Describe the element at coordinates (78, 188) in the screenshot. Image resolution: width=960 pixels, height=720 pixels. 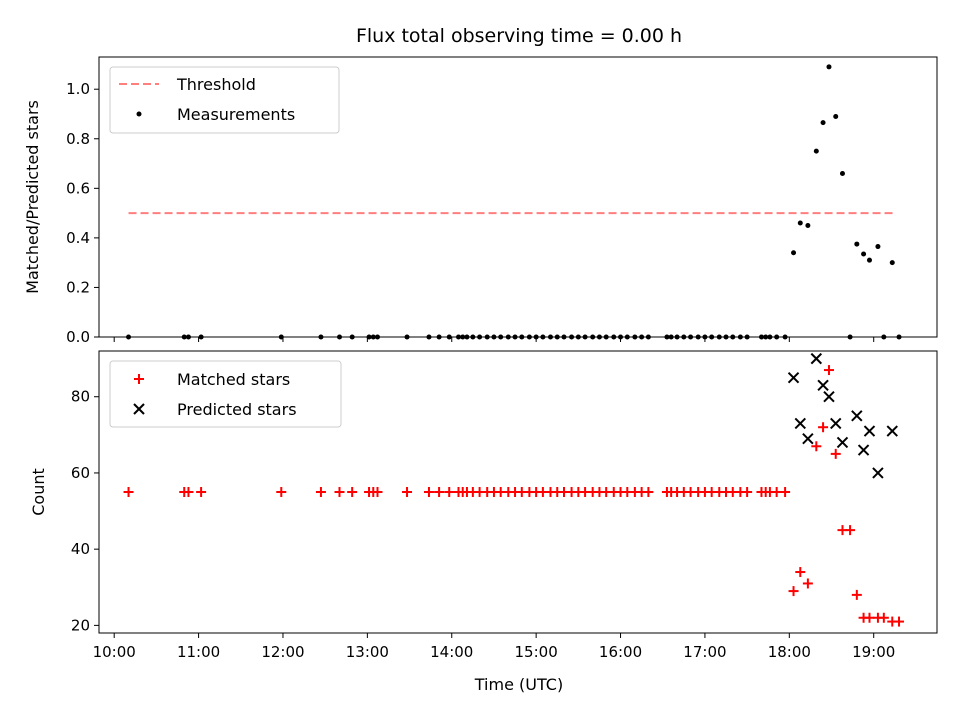
I see `y-tick-label: 0.6` at that location.